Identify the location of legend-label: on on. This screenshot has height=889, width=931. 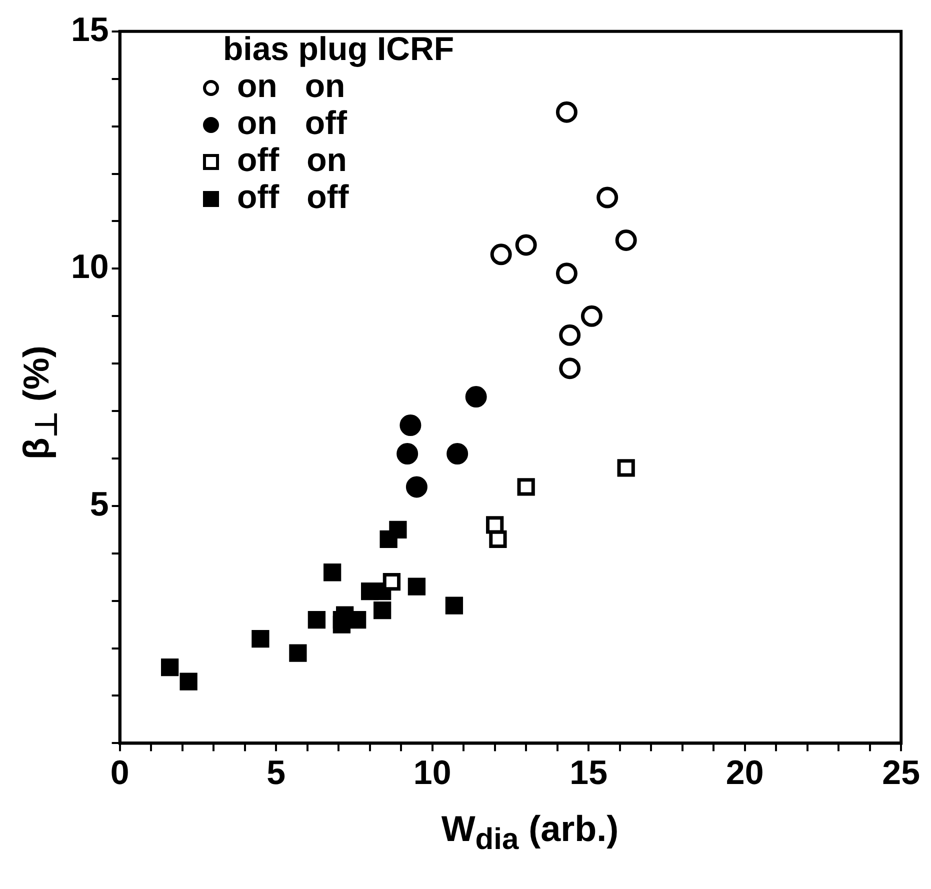
(291, 85).